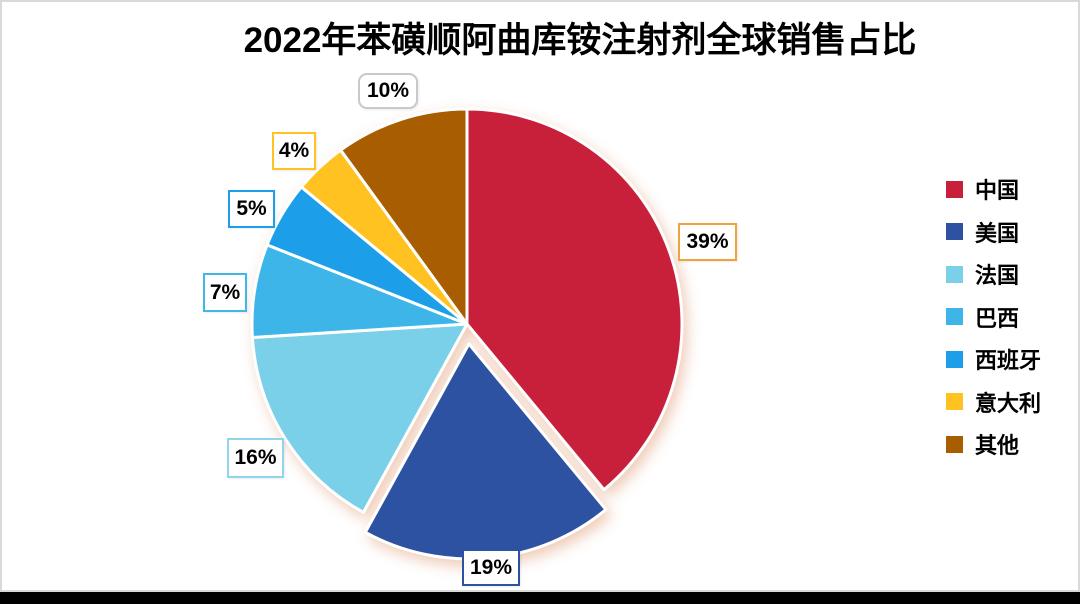 This screenshot has height=604, width=1080. Describe the element at coordinates (580, 40) in the screenshot. I see `chart-title: 2022年苯磺顺阿曲库铵注射剂全球销售占比` at that location.